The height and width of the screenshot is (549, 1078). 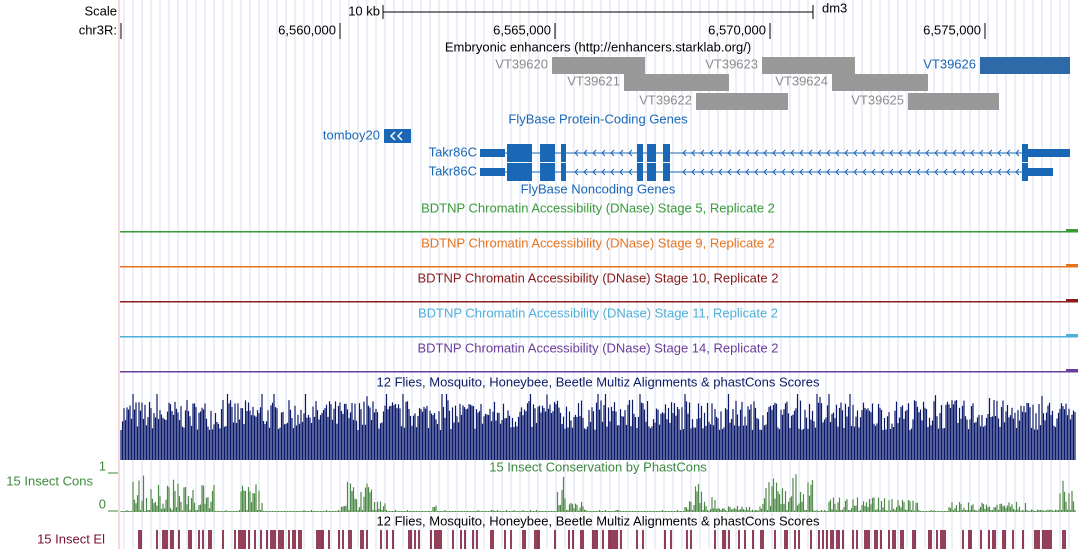 I want to click on ruler-label: 6,570,000, so click(x=737, y=29).